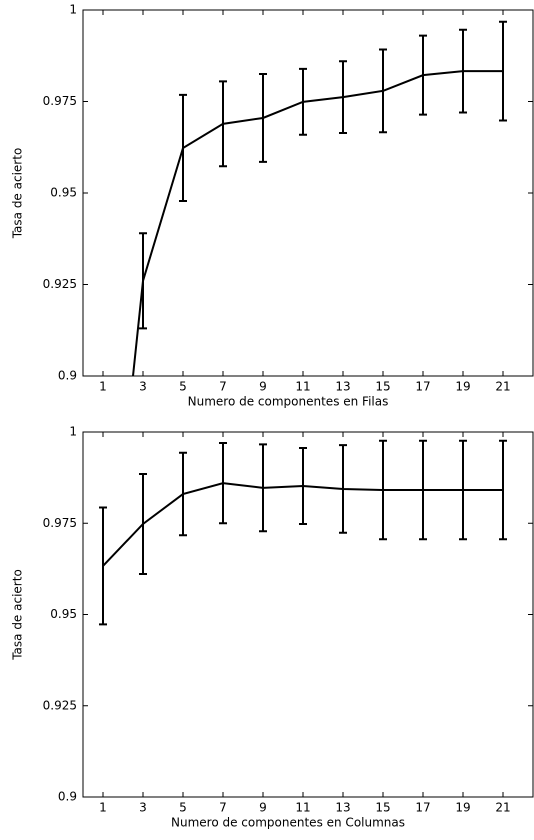 This screenshot has height=840, width=534. I want to click on x-axis-label: Numero de componentes en Filas, so click(288, 402).